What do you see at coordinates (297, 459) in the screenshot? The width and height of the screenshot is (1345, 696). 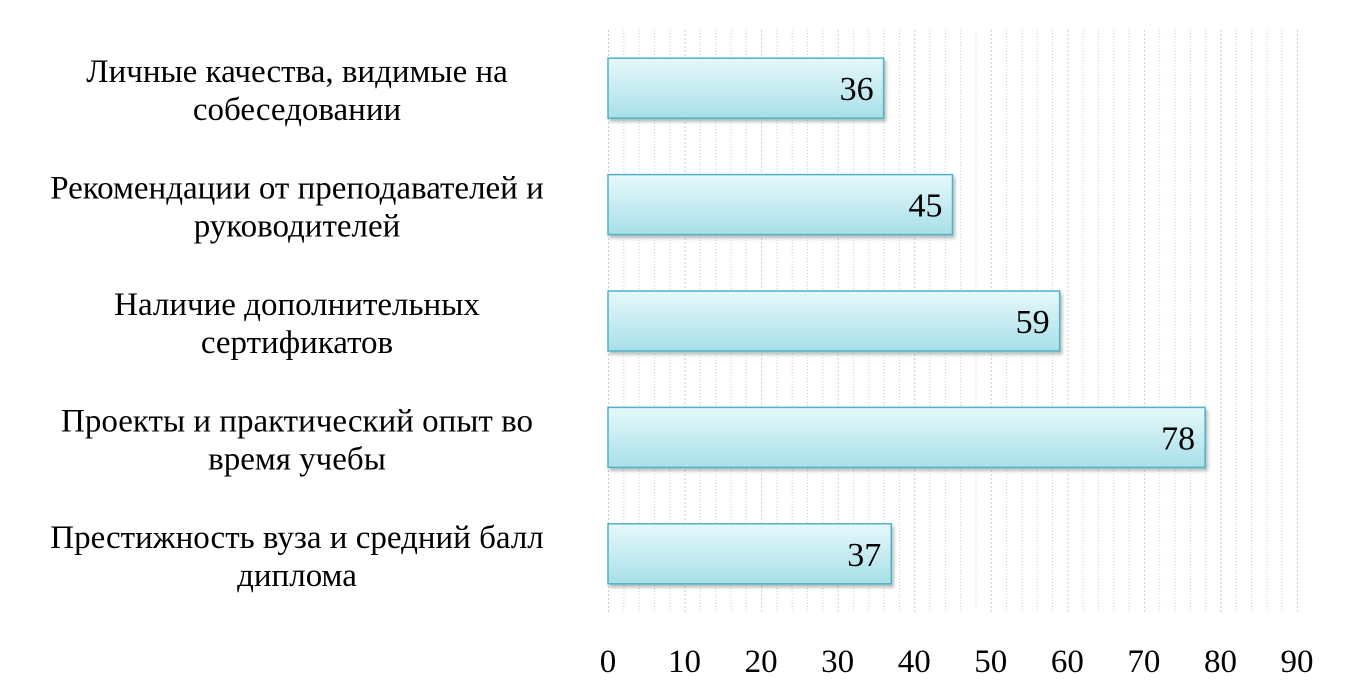 I see `category-label-line: время учебы` at bounding box center [297, 459].